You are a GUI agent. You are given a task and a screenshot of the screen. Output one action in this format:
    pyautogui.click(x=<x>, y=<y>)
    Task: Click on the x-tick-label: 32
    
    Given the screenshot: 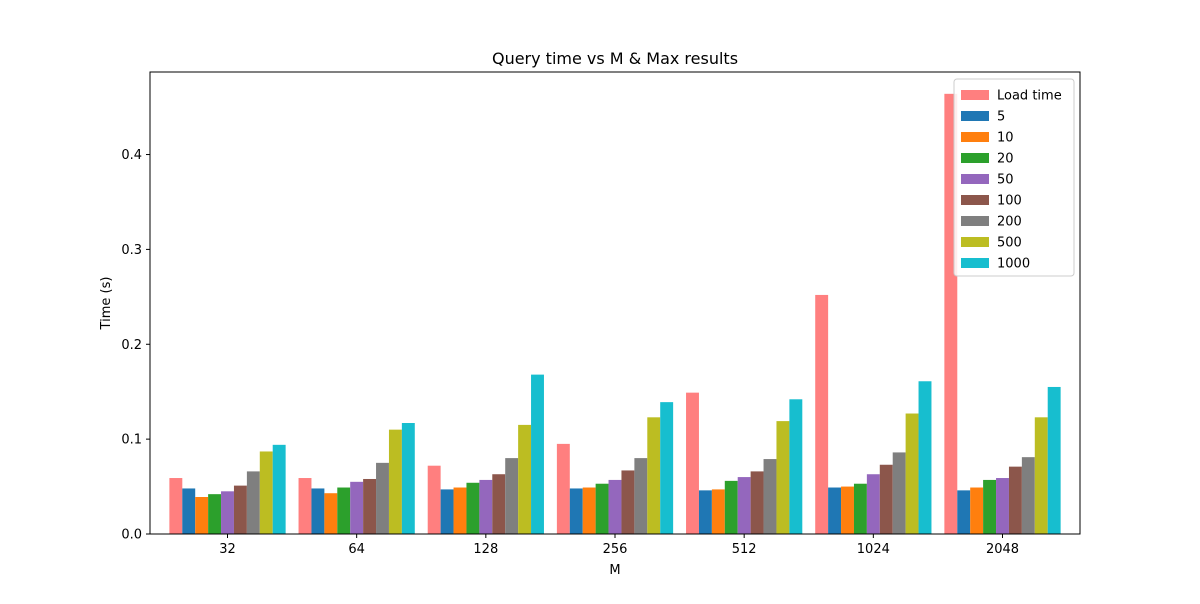 What is the action you would take?
    pyautogui.click(x=227, y=549)
    